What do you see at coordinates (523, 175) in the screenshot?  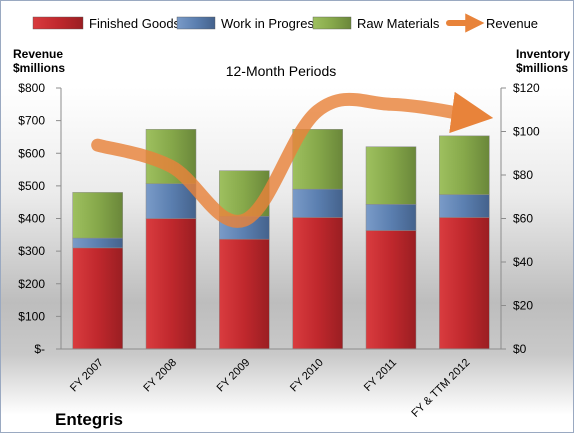 I see `right-tick-label: $80` at bounding box center [523, 175].